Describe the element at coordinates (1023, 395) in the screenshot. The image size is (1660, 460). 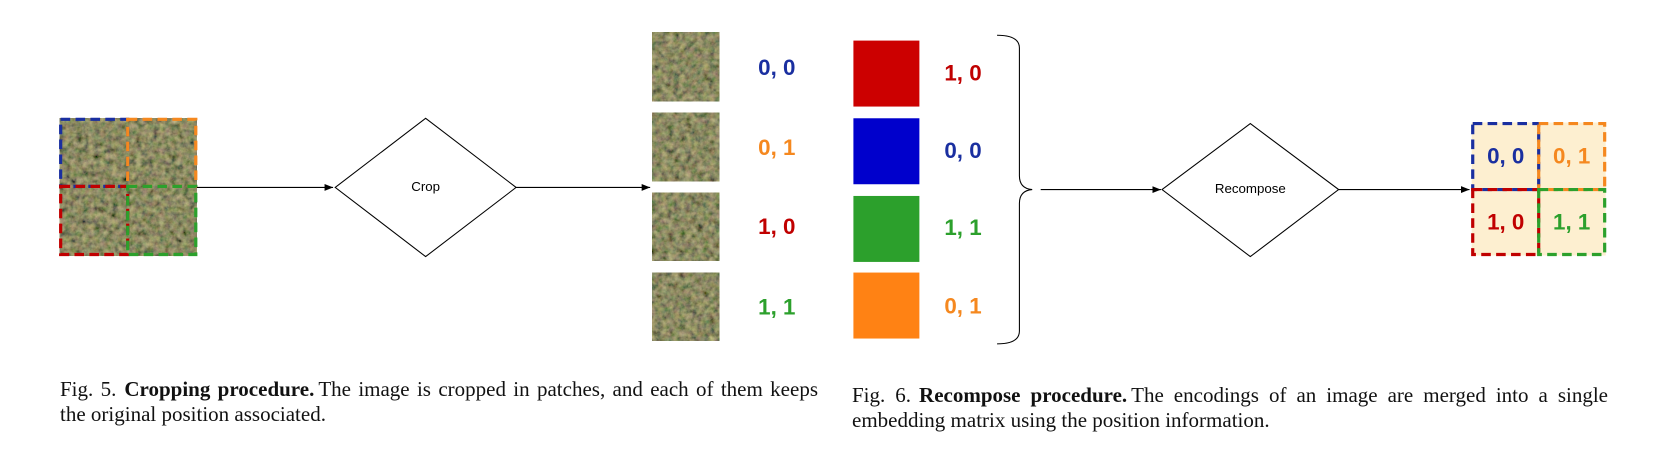
I see `caption-title: Recompose procedure.` at that location.